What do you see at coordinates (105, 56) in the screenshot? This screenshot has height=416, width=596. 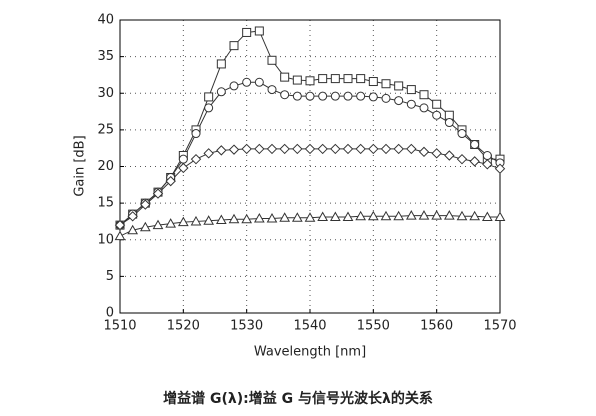 I see `y-tick-label: 35` at bounding box center [105, 56].